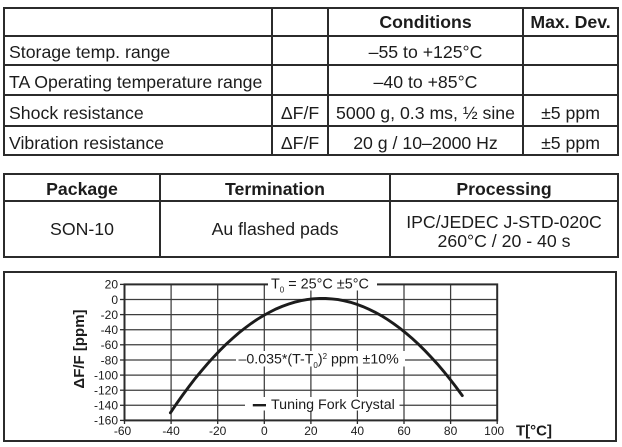  Describe the element at coordinates (110, 360) in the screenshot. I see `svg-text: -80` at that location.